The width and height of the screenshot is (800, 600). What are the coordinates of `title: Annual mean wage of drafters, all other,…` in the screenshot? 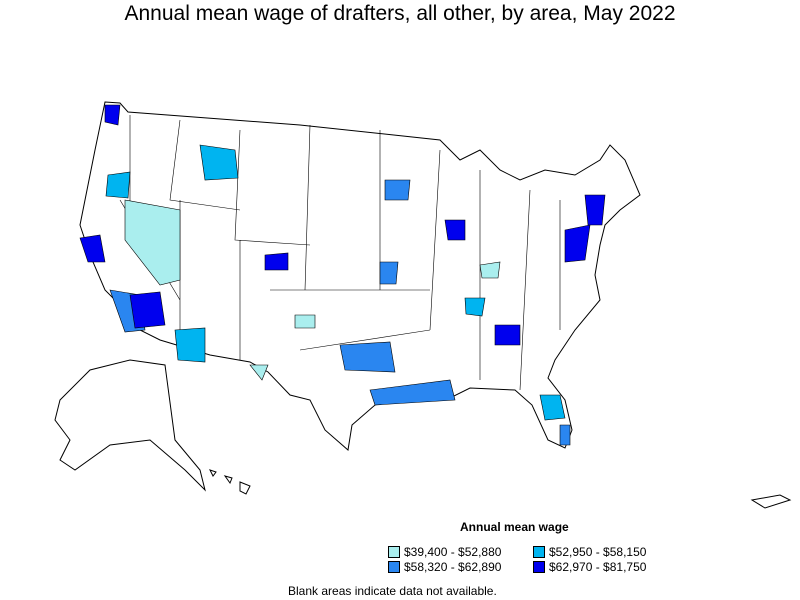 It's located at (400, 13).